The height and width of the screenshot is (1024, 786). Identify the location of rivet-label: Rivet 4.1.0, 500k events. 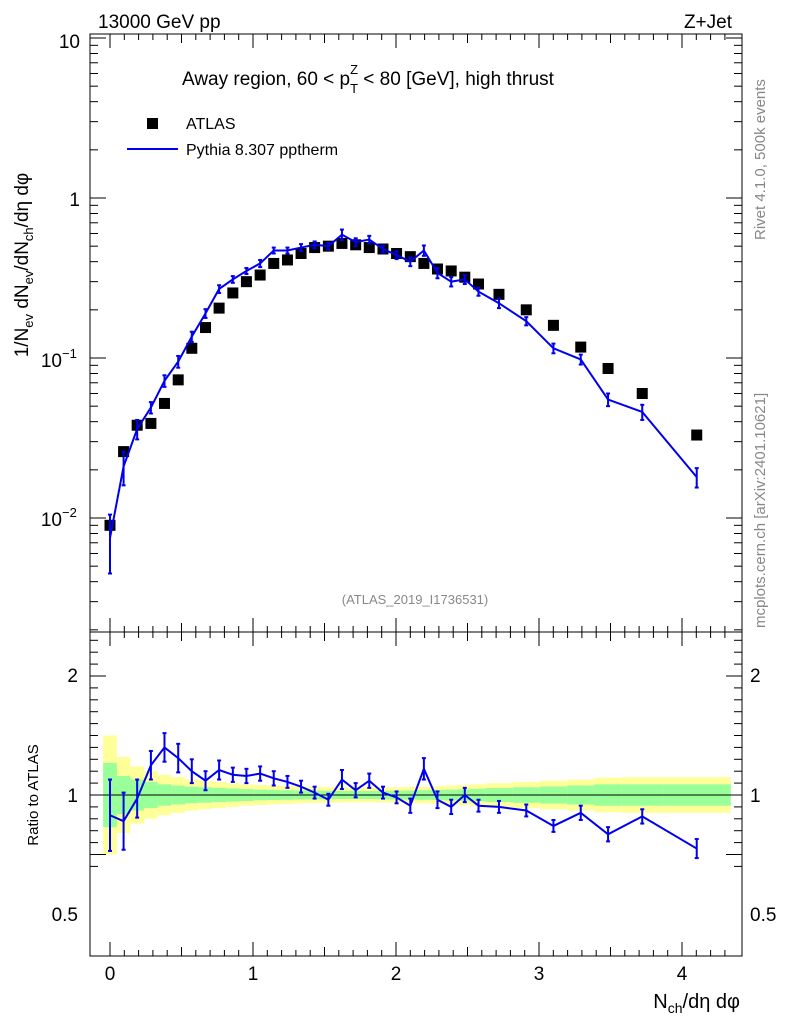
(760, 159).